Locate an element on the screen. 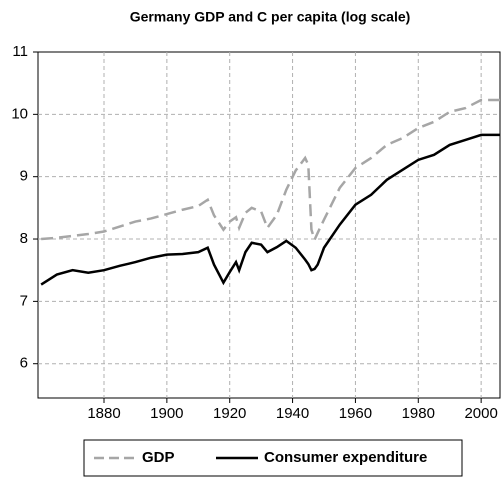  x-tick-label: 2000 is located at coordinates (480, 413).